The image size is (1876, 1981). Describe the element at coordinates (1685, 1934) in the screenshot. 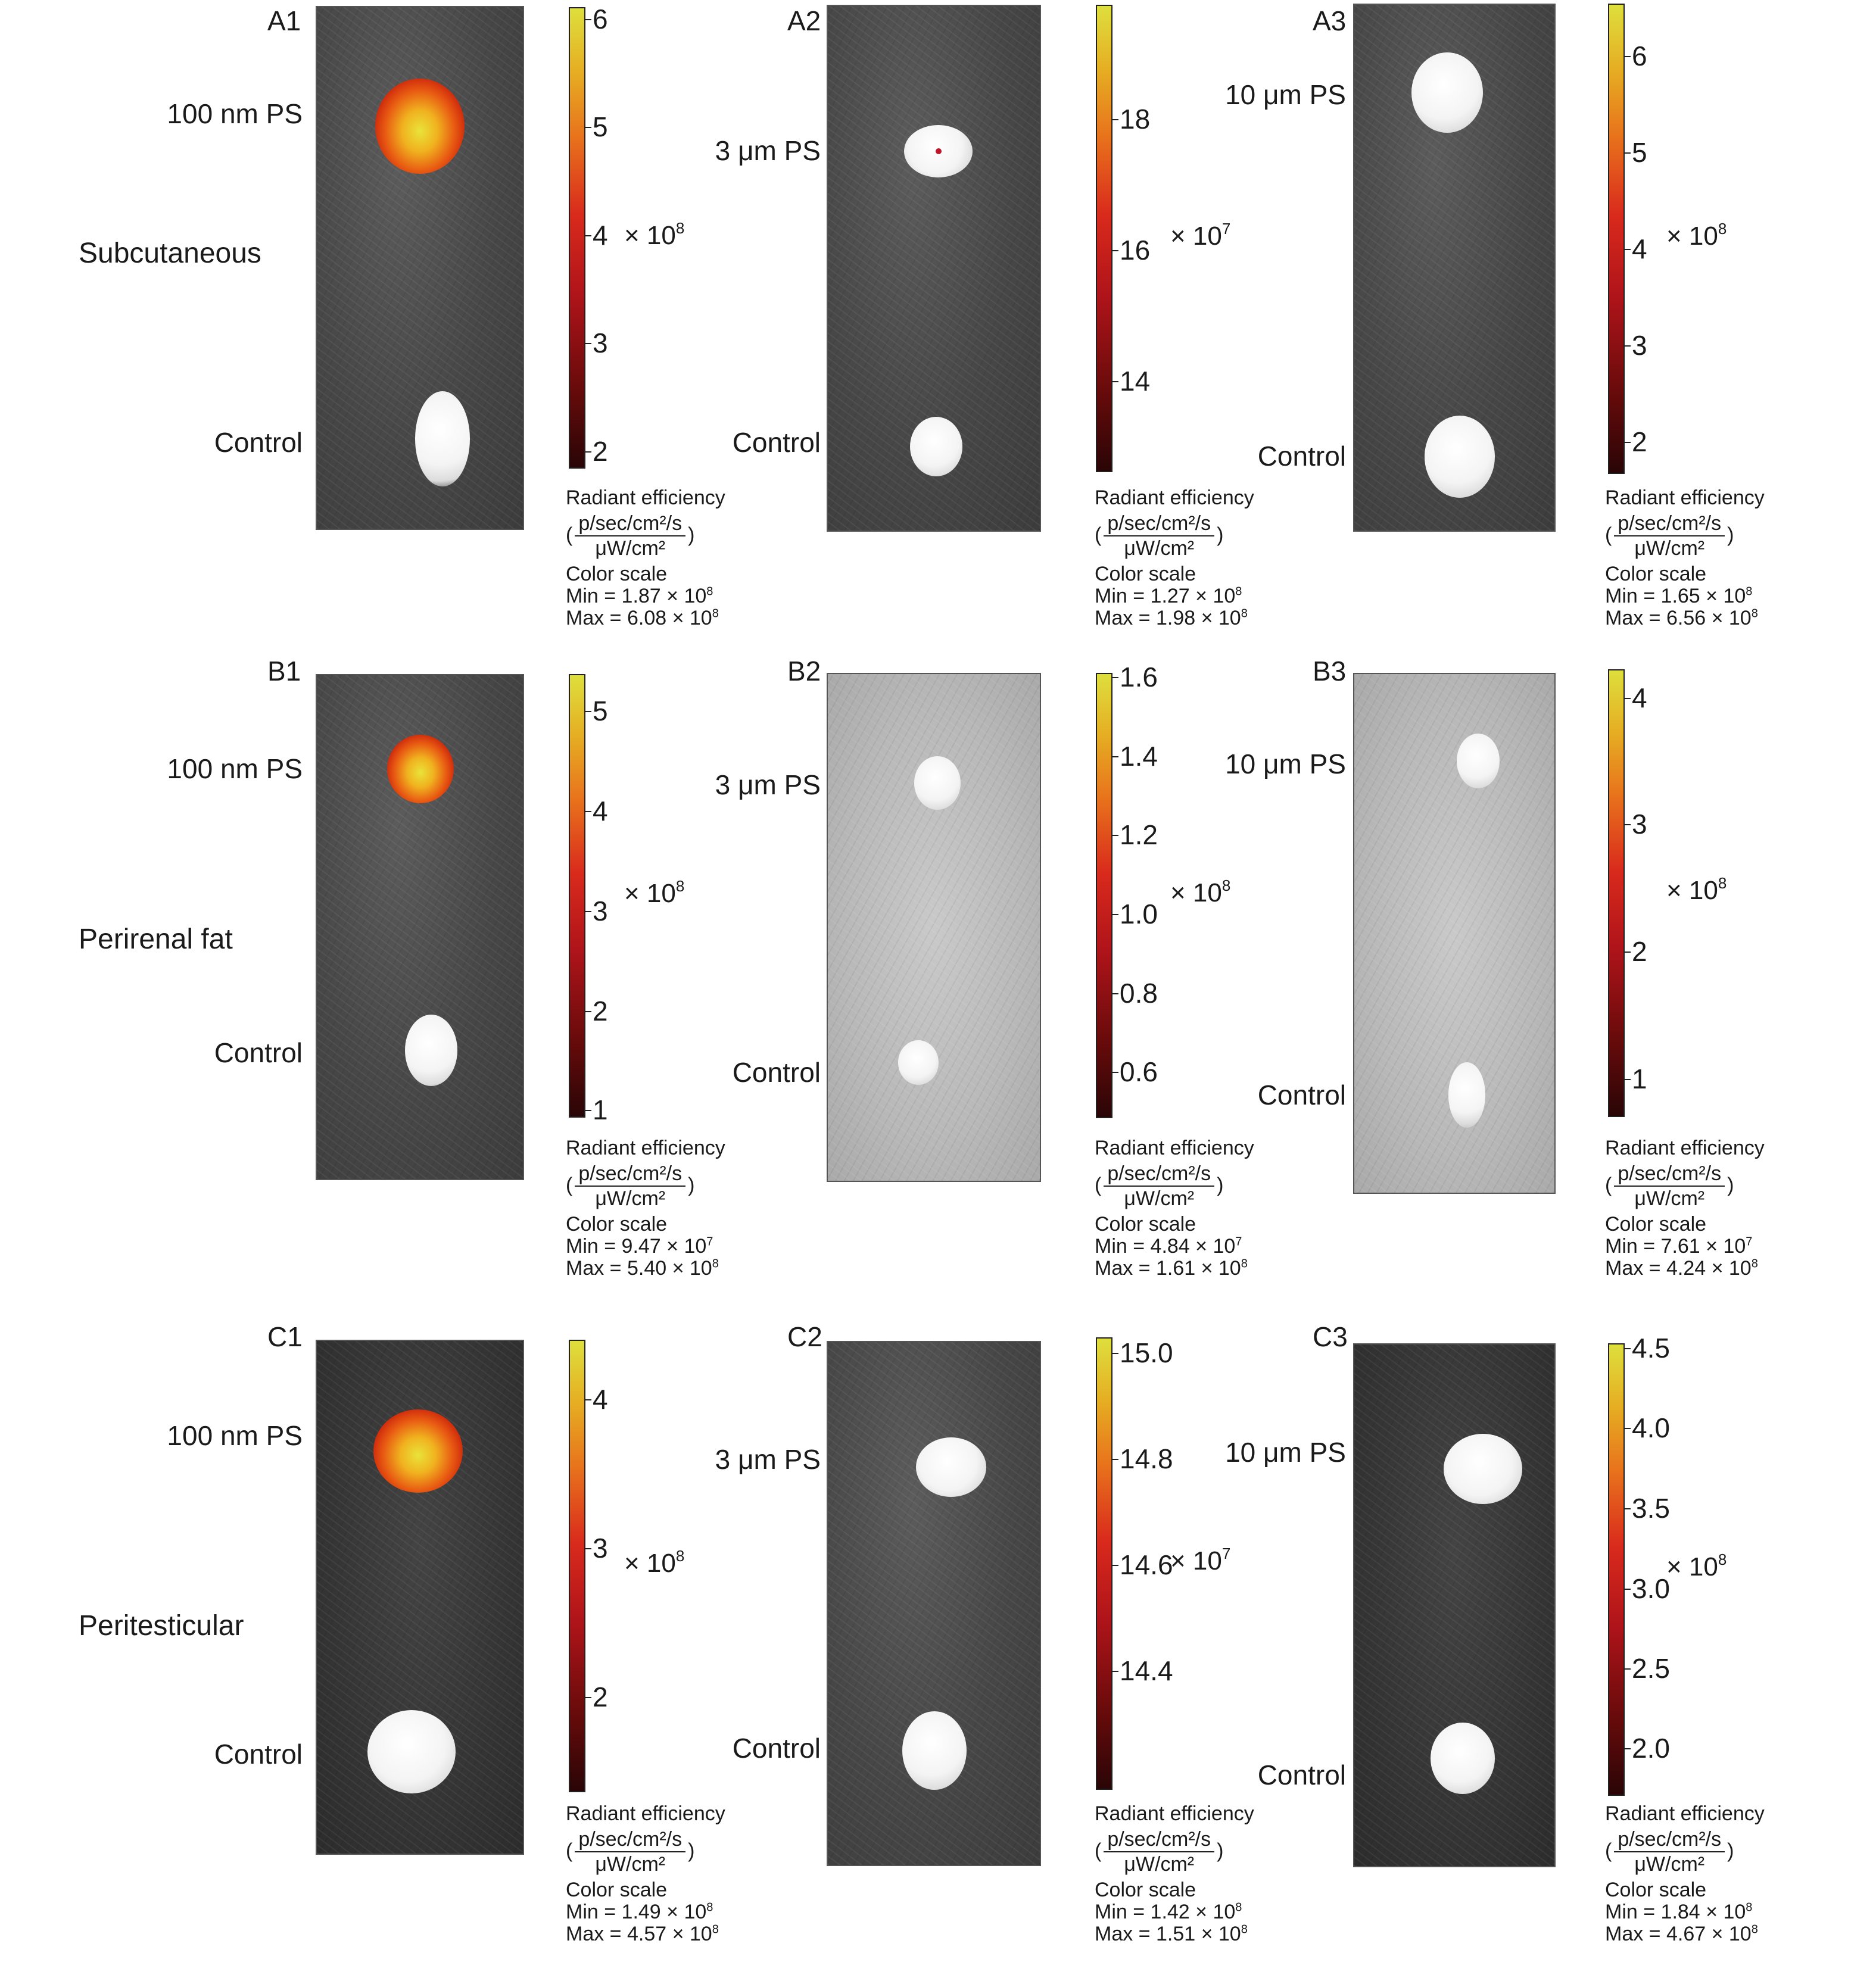

I see `legend-max: Max = 4.67 × 108` at that location.